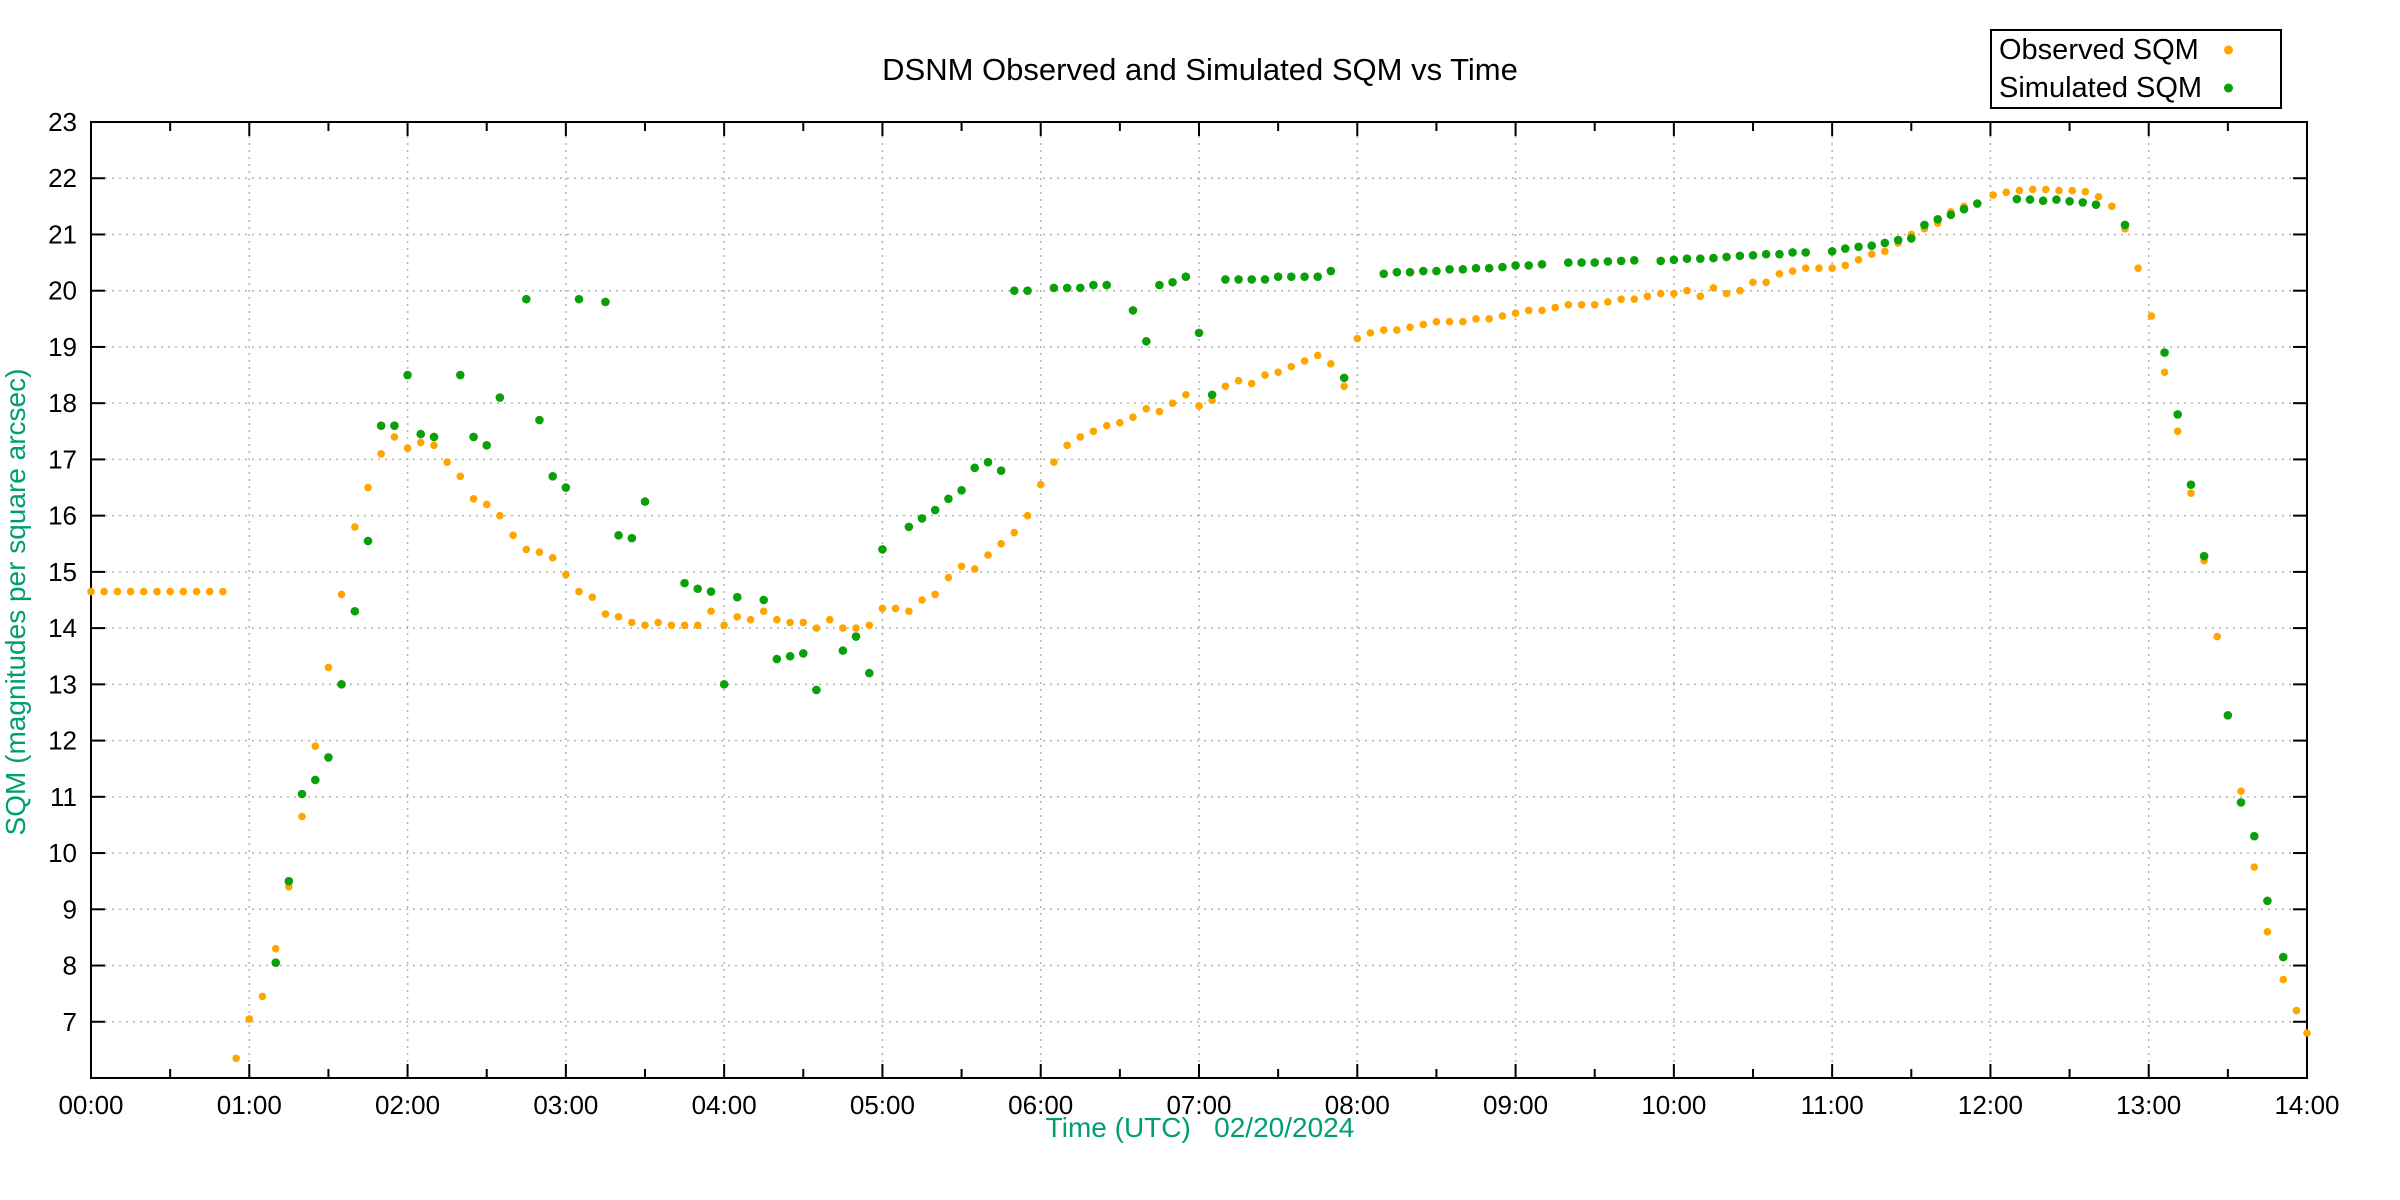 This screenshot has height=1200, width=2400. Describe the element at coordinates (2136, 69) in the screenshot. I see `legend: Observed SQM Simulated SQM` at that location.